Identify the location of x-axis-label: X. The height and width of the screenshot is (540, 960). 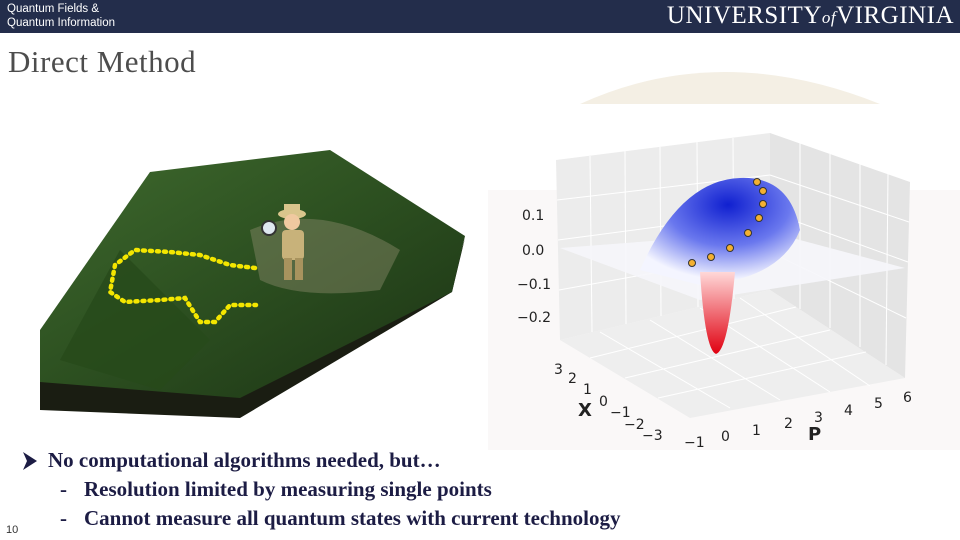
(585, 410).